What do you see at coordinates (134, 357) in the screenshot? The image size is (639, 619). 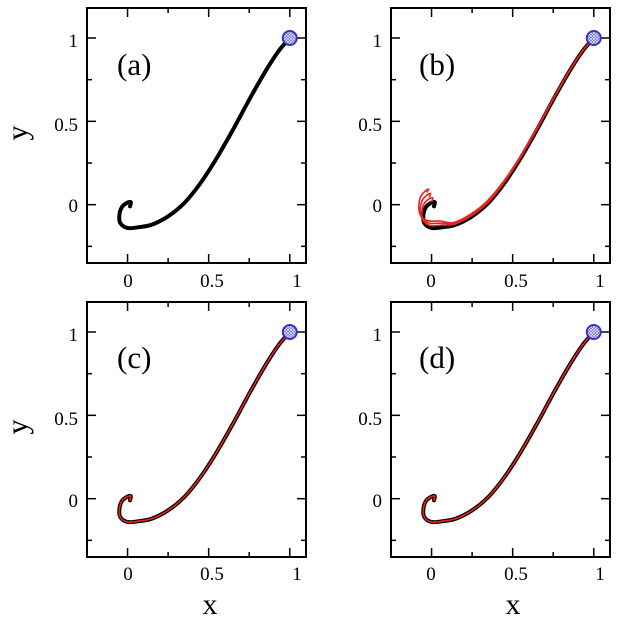 I see `panel-label: (c)` at bounding box center [134, 357].